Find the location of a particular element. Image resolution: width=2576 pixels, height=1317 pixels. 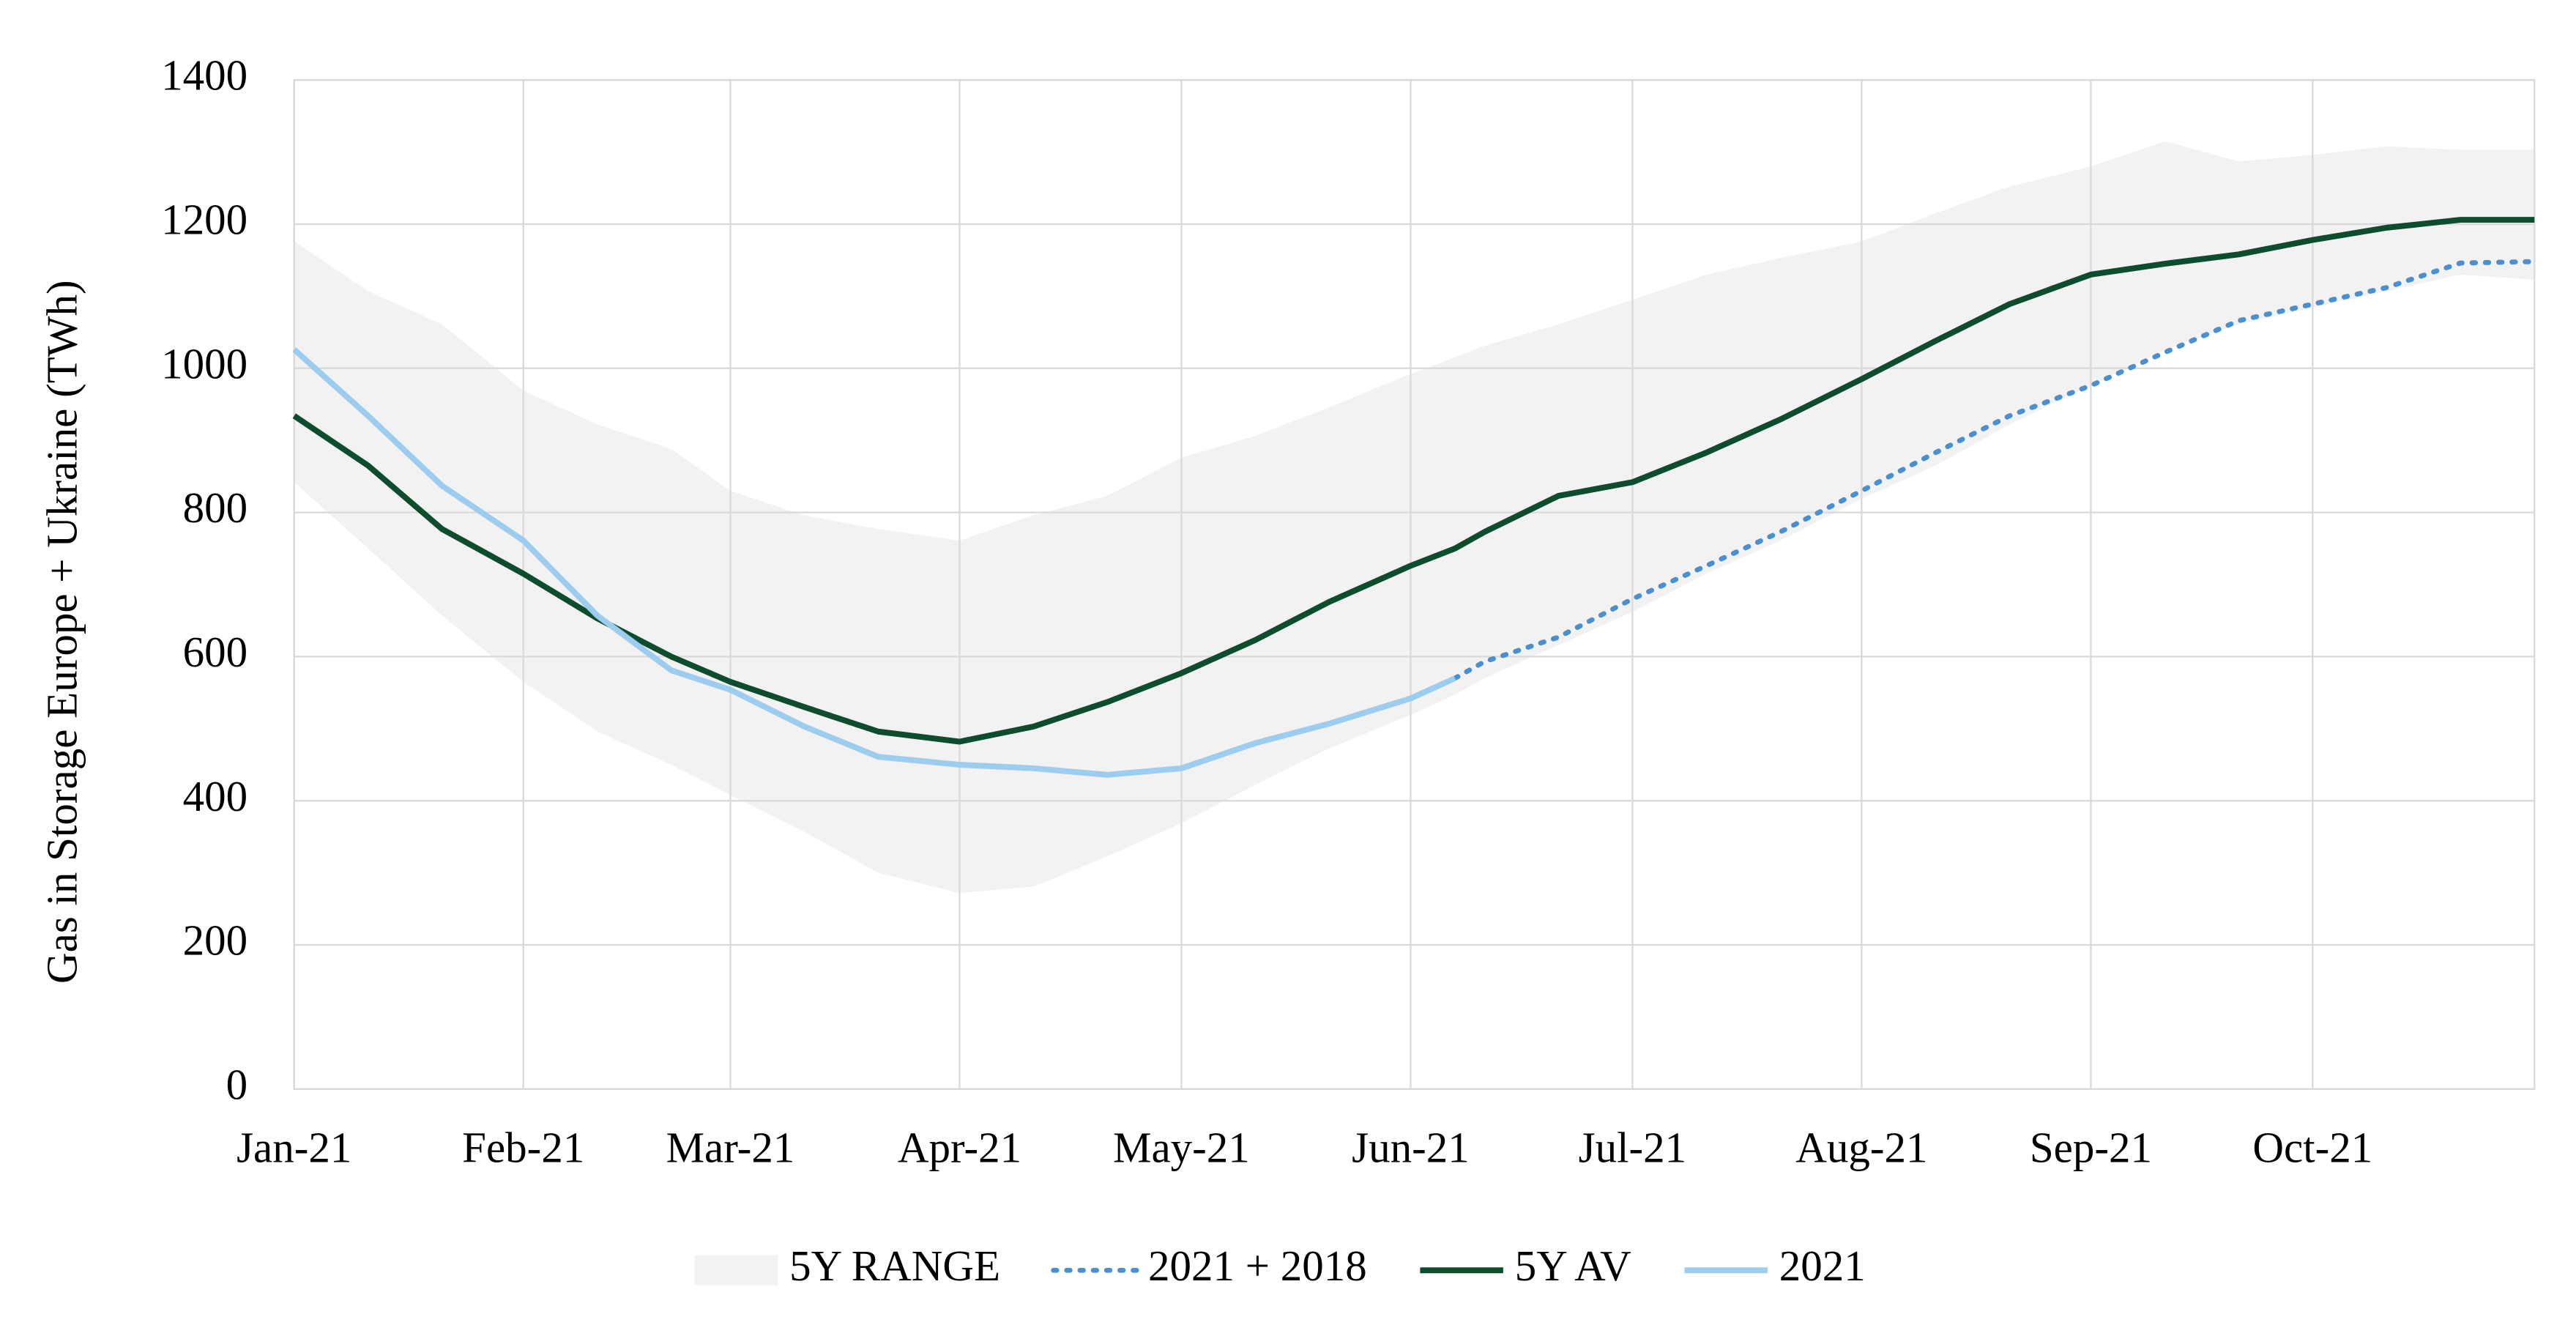

x-tick-label: Sep-21 is located at coordinates (2091, 1148).